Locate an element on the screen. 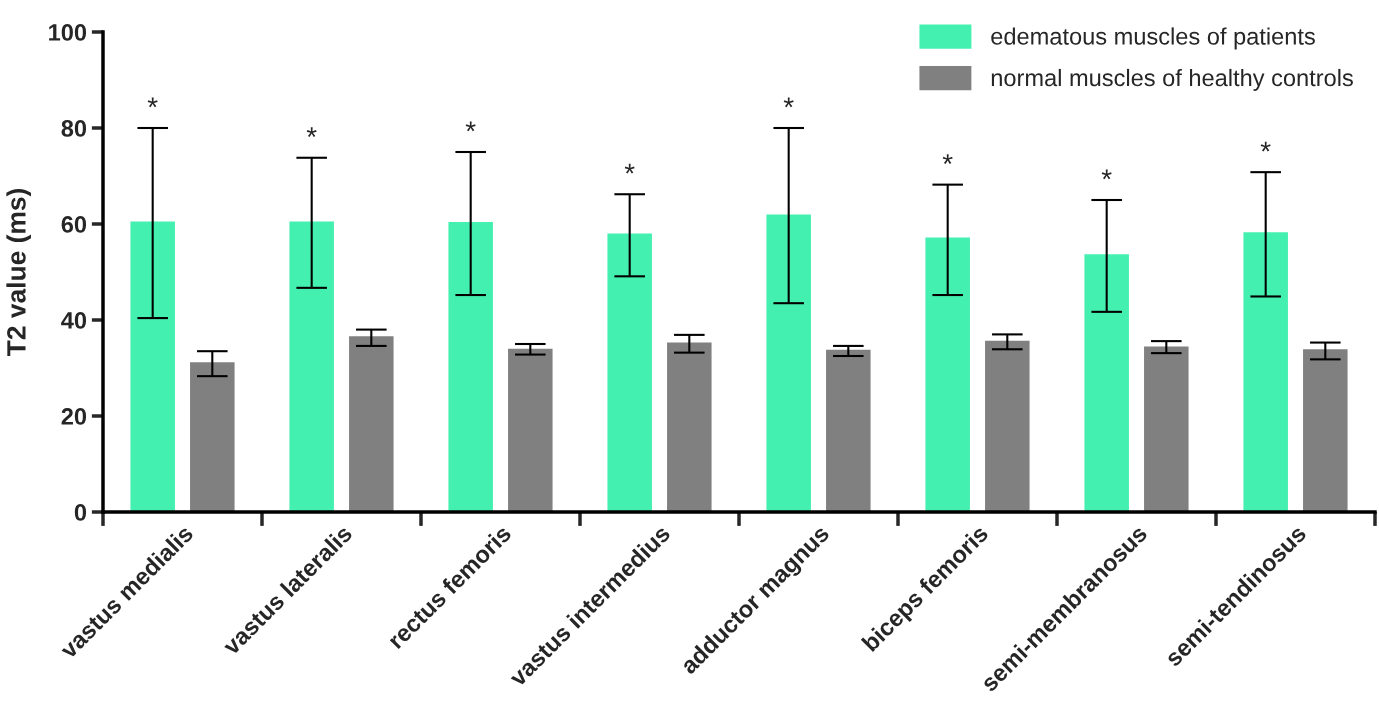 Image resolution: width=1379 pixels, height=725 pixels. y-axis-title: T2 value (ms) is located at coordinates (18, 272).